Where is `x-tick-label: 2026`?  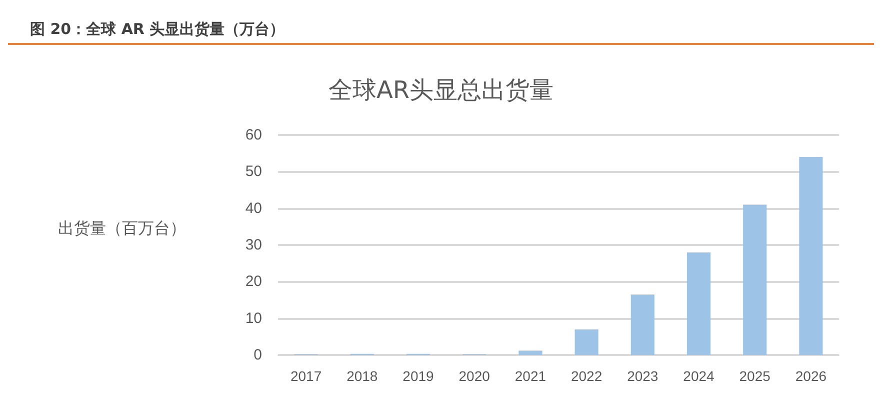
x-tick-label: 2026 is located at coordinates (811, 376).